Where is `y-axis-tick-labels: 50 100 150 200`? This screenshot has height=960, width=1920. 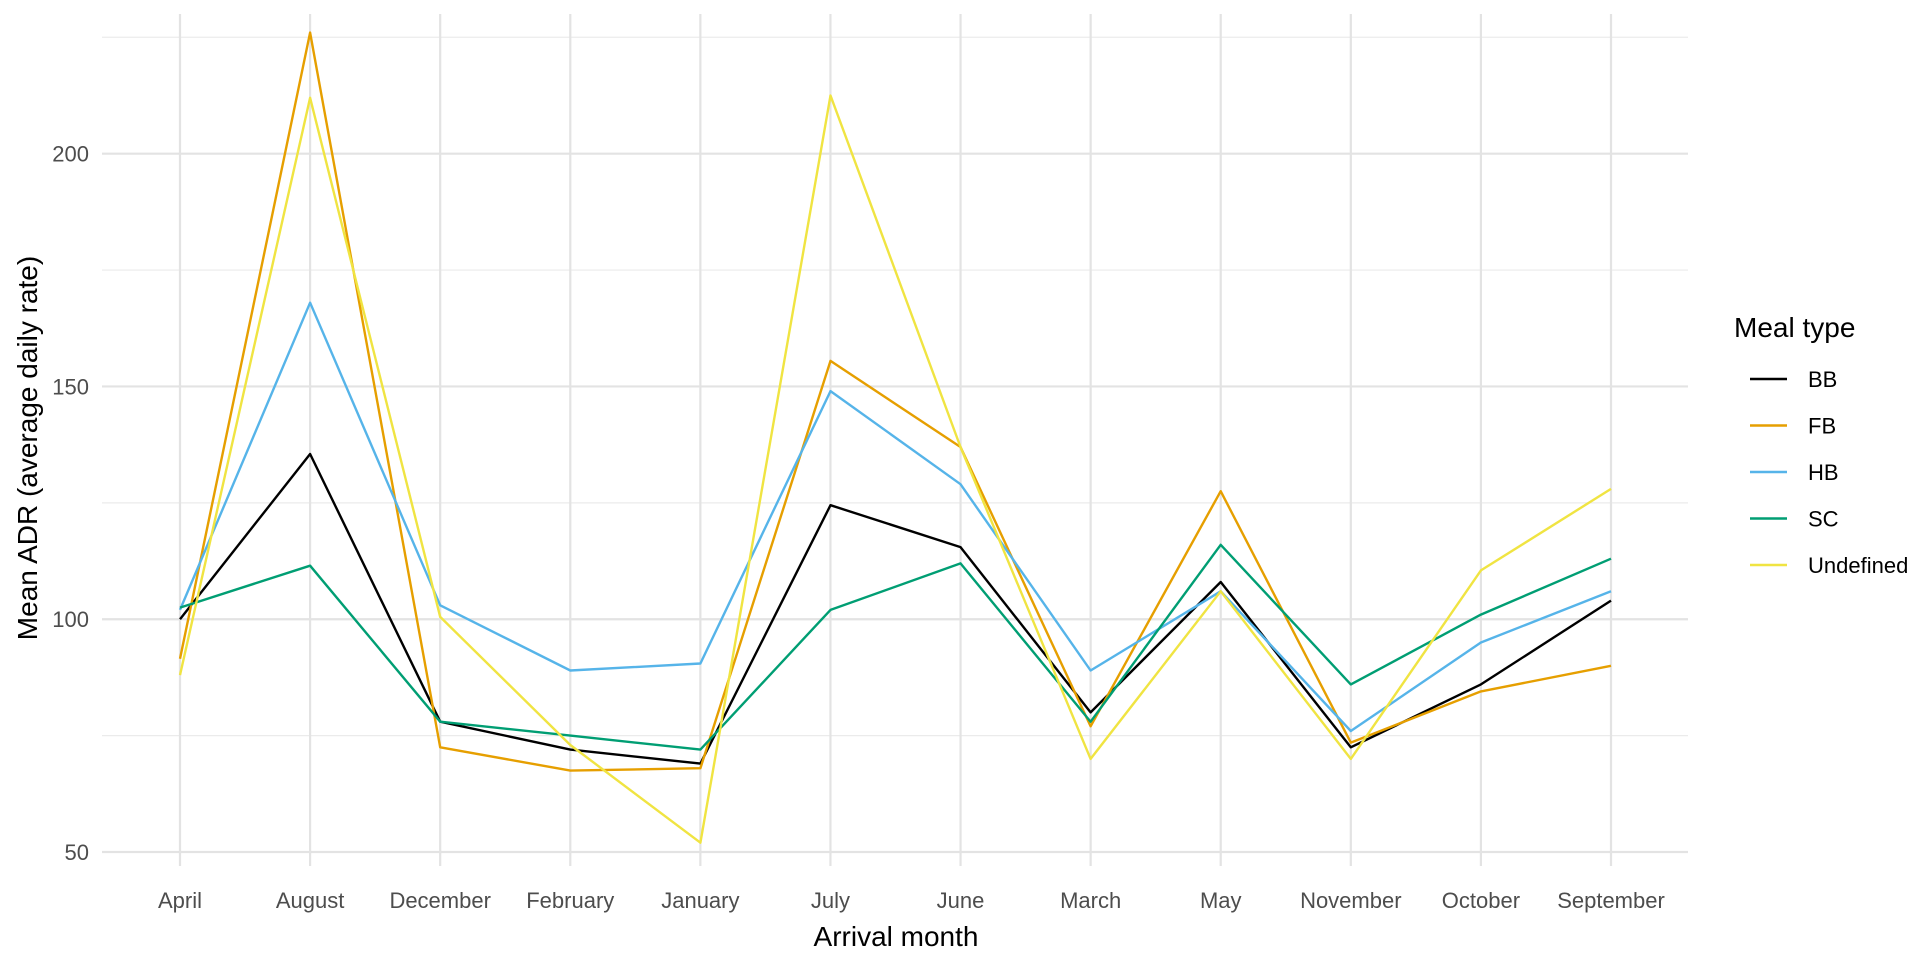 y-axis-tick-labels: 50 100 150 200 is located at coordinates (70, 503).